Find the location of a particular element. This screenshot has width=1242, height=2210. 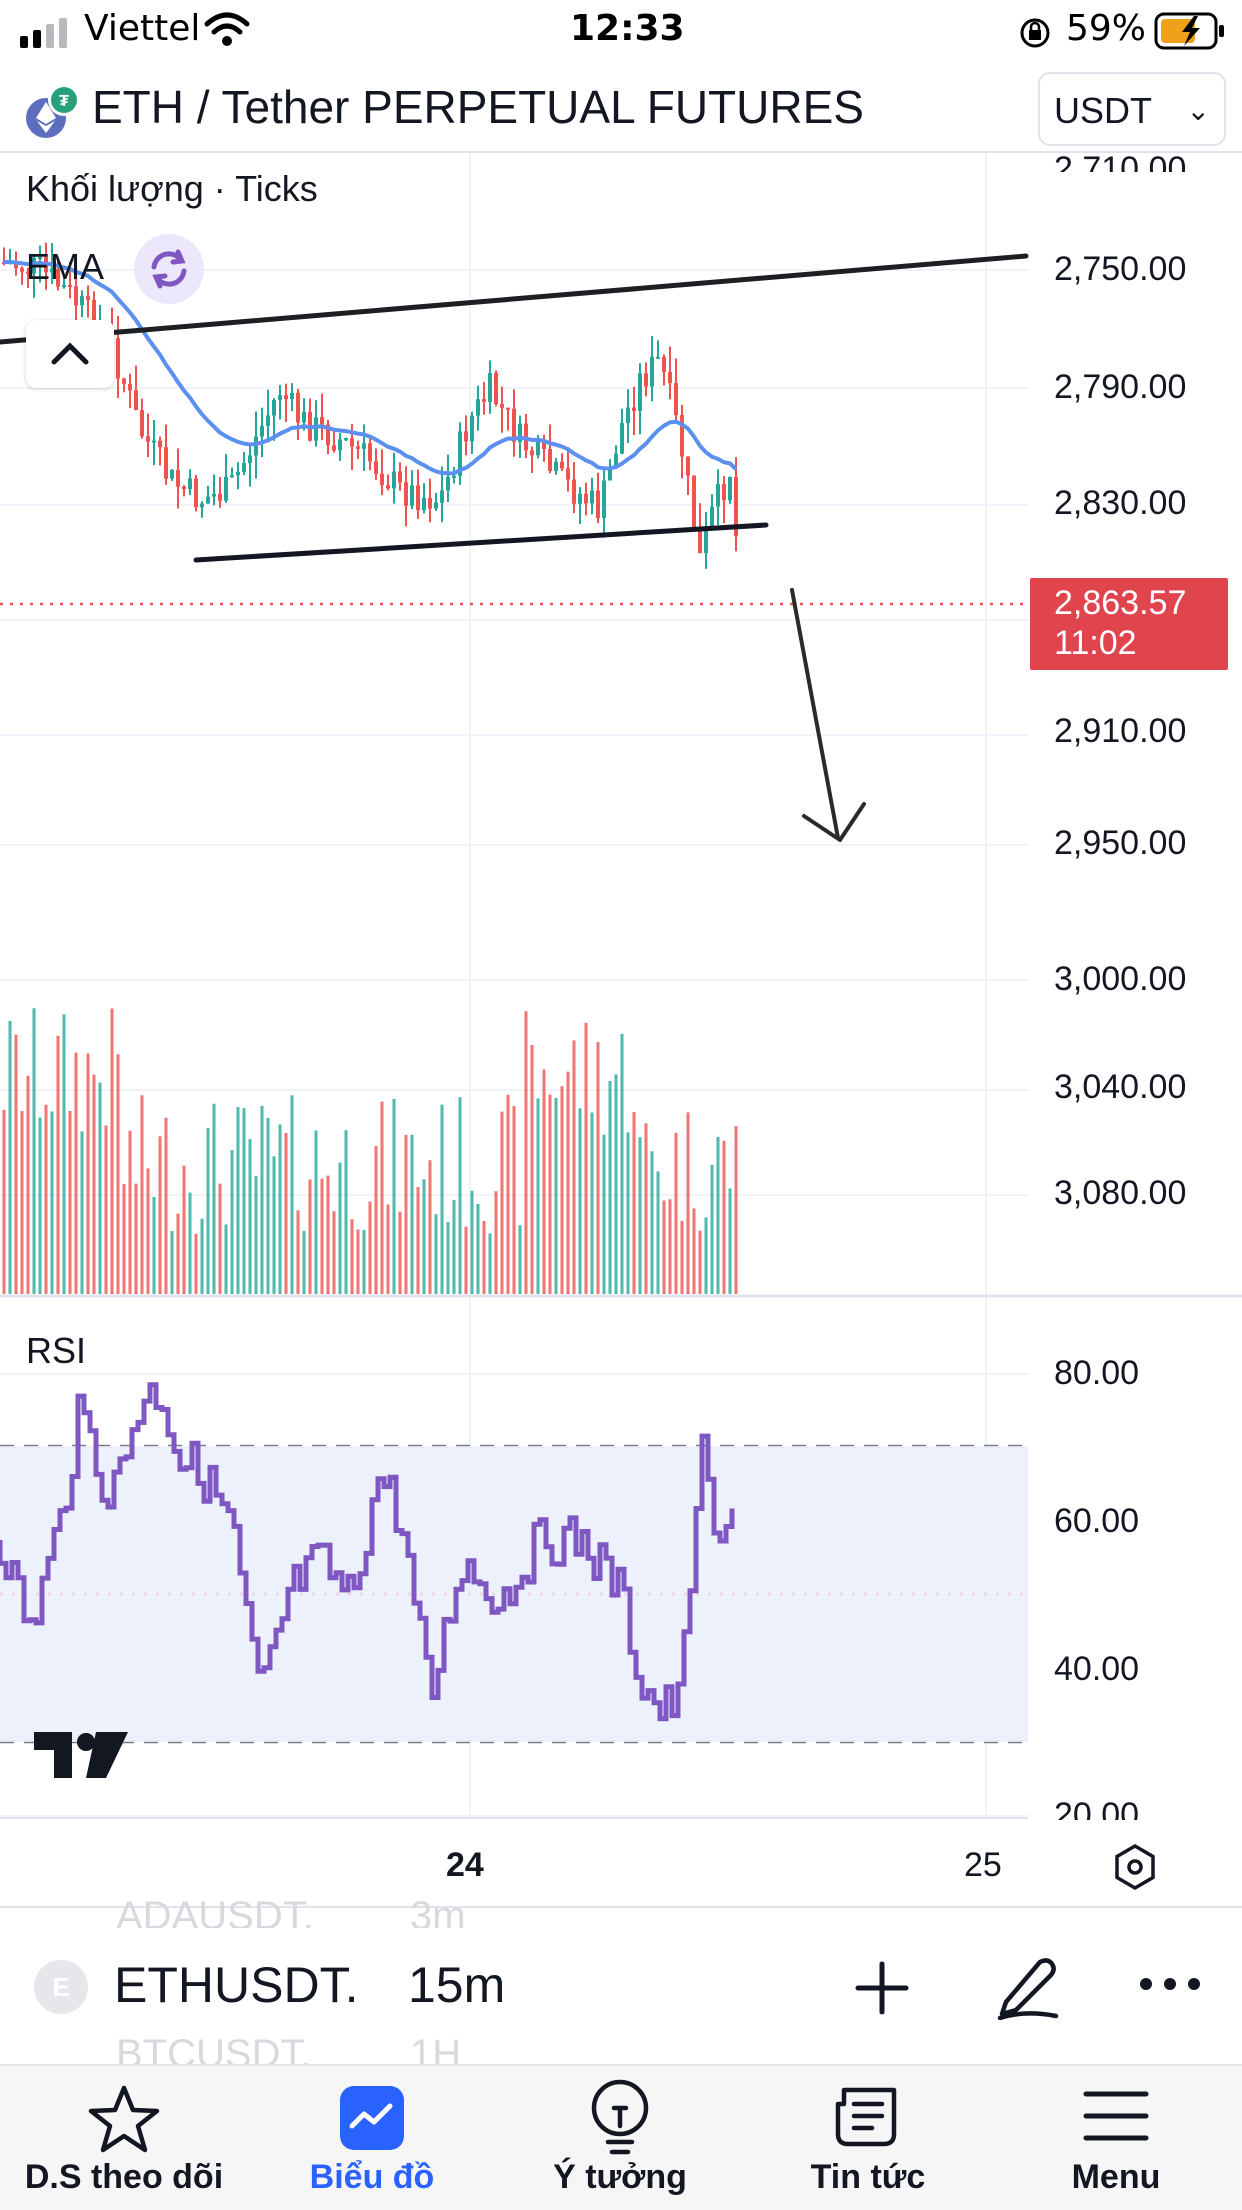

interval: 15m is located at coordinates (457, 1985).